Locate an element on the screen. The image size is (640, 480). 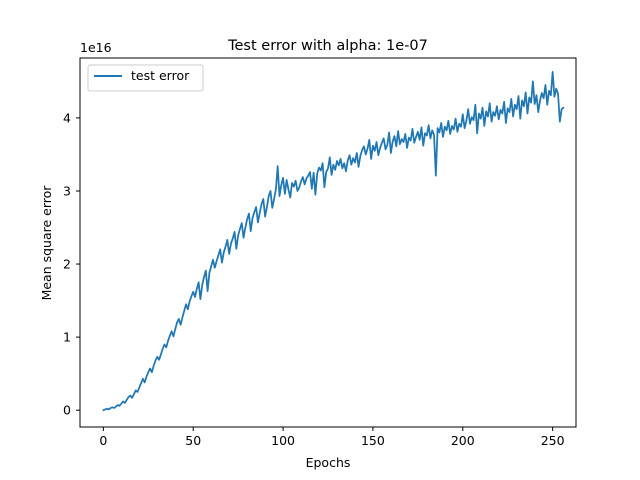
legend: test error is located at coordinates (145, 78).